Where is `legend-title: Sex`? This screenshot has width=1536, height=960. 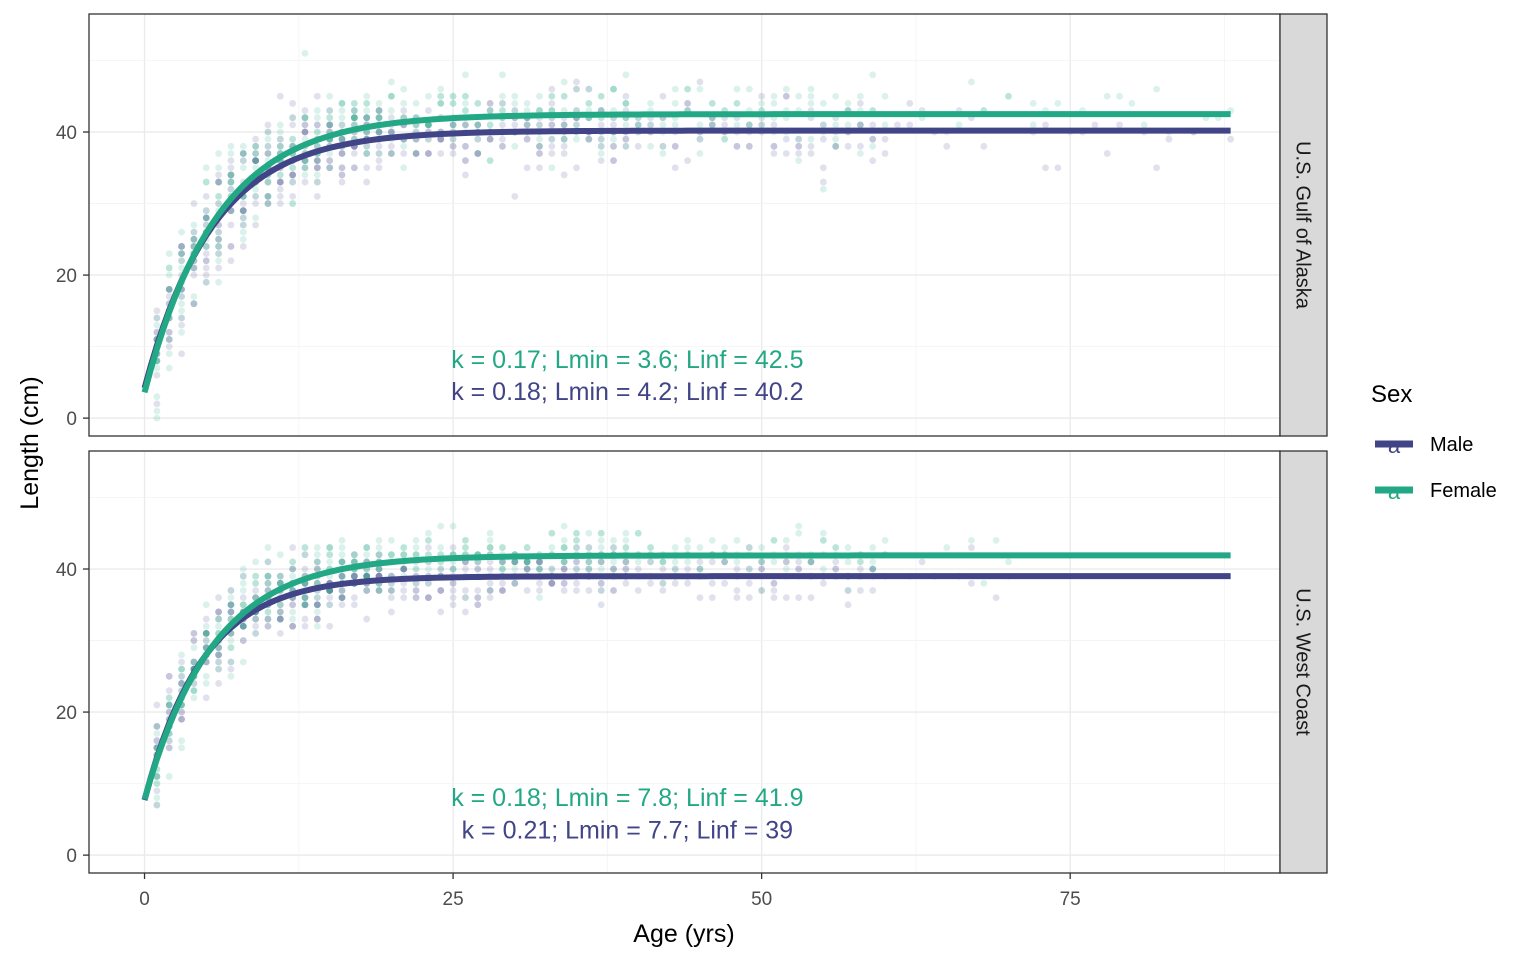 legend-title: Sex is located at coordinates (1391, 394).